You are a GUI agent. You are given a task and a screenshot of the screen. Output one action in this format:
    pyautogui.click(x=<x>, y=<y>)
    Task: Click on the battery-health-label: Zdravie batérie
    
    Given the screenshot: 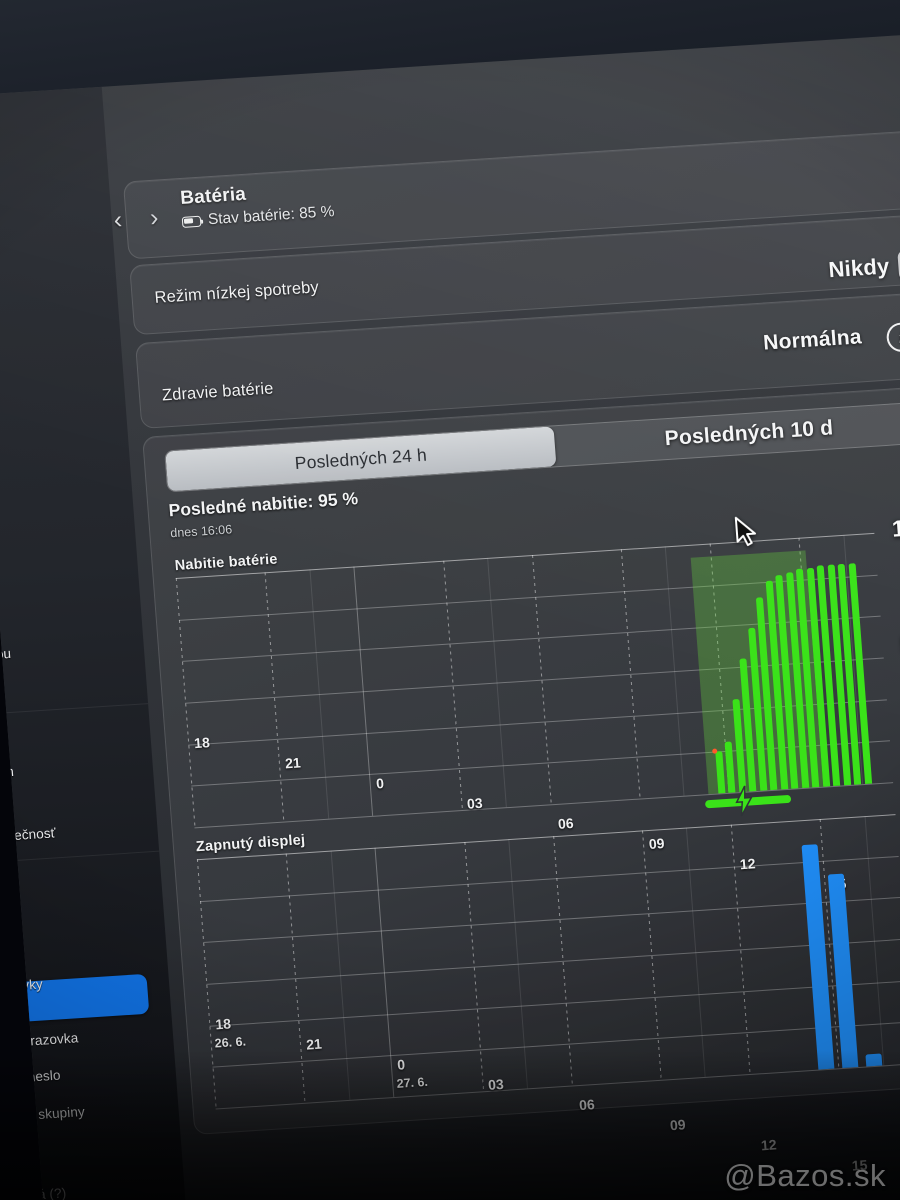 What is the action you would take?
    pyautogui.click(x=218, y=392)
    